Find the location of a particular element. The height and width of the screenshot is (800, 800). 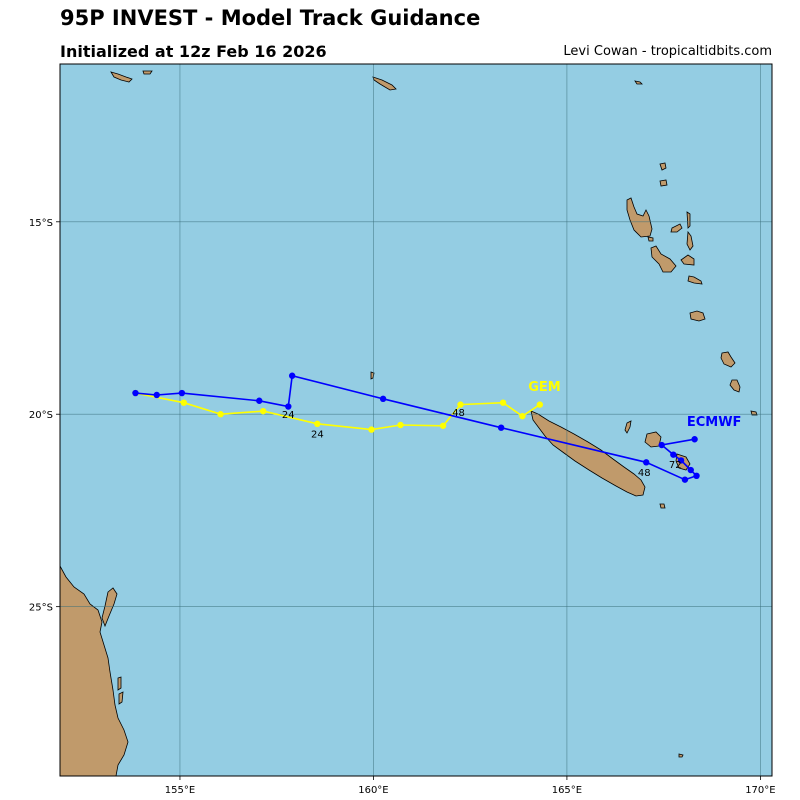

australia-land is located at coordinates (94, 670).